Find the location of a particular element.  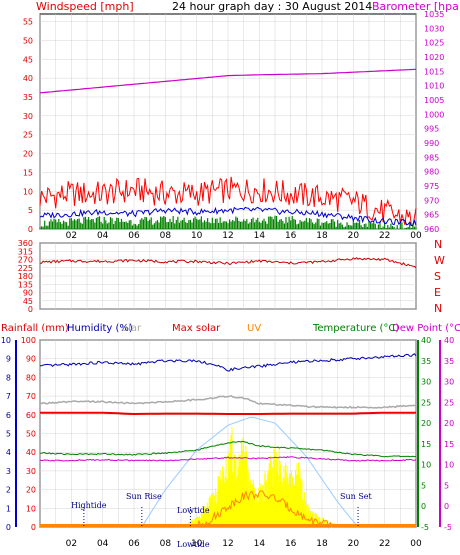

rainfall-tick-label: 8 is located at coordinates (8, 377).